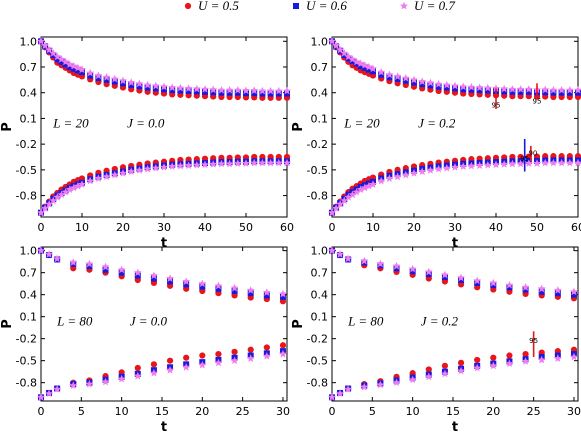 Image resolution: width=581 pixels, height=439 pixels. Describe the element at coordinates (26, 144) in the screenshot. I see `y-tick-label: -0.2` at that location.